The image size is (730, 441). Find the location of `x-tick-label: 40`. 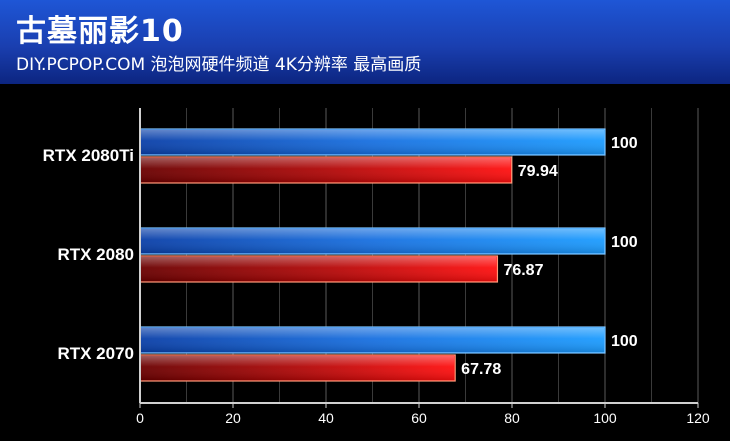

x-tick-label: 40 is located at coordinates (326, 418).